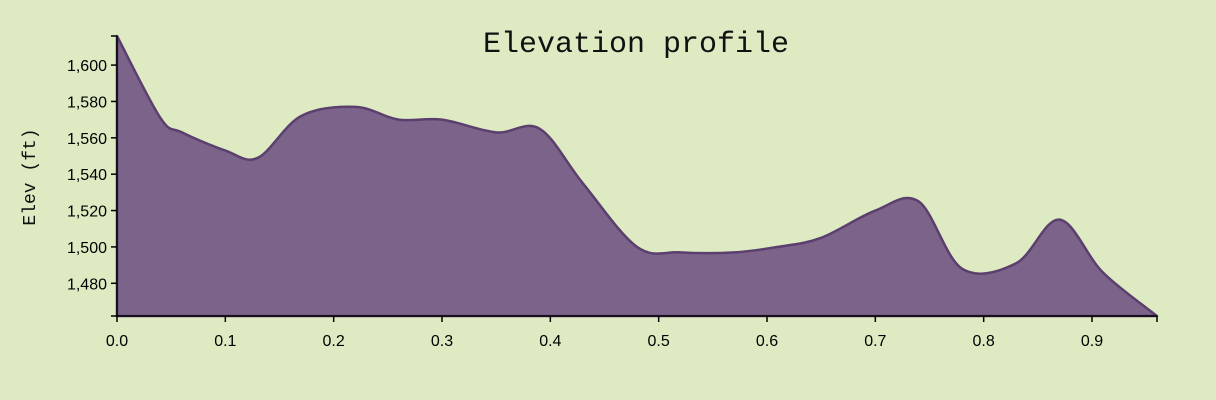 This screenshot has width=1216, height=400. I want to click on x-tick-label: 0.2, so click(334, 341).